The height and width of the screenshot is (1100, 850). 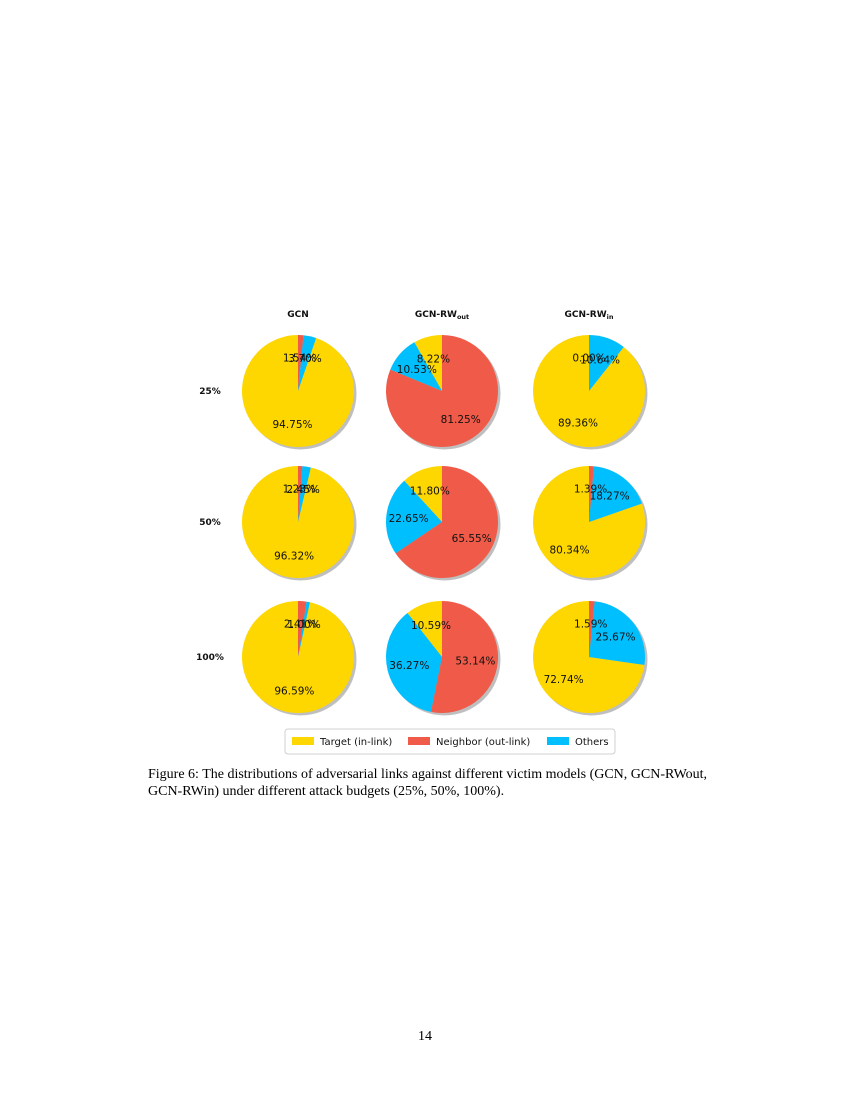 I want to click on pie-label-neighbor-out-link: 1.59%, so click(x=590, y=624).